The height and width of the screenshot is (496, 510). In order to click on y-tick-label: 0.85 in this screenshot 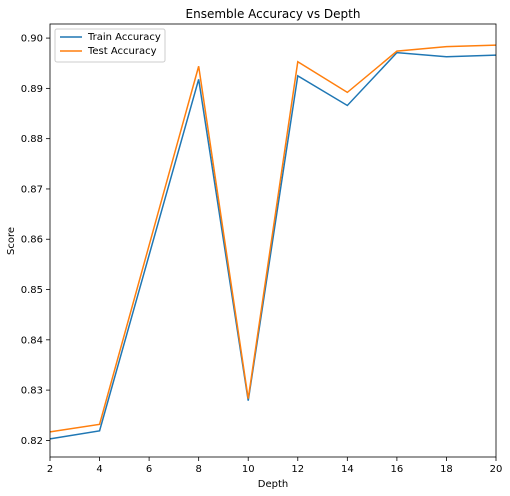, I will do `click(32, 290)`.